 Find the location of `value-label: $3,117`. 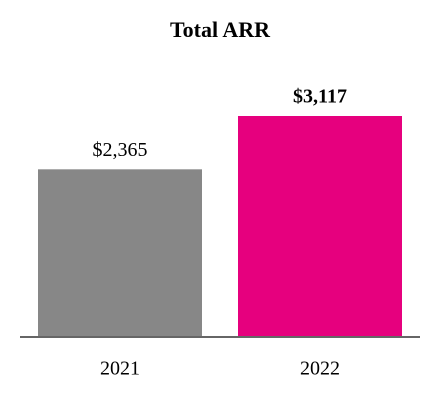

value-label: $3,117 is located at coordinates (320, 97).